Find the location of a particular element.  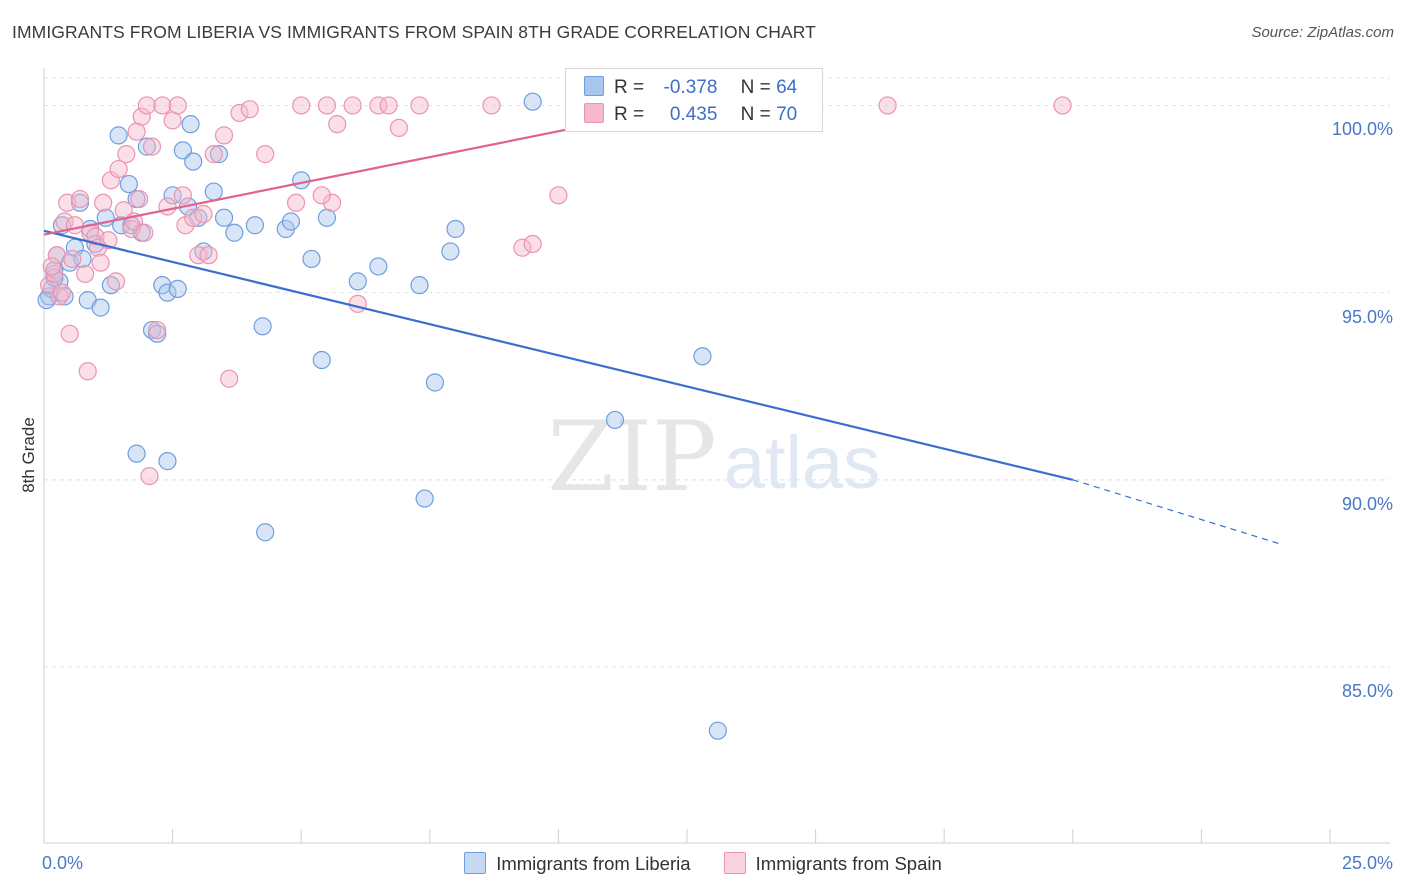

legend-n-value: 70 is located at coordinates (787, 114).